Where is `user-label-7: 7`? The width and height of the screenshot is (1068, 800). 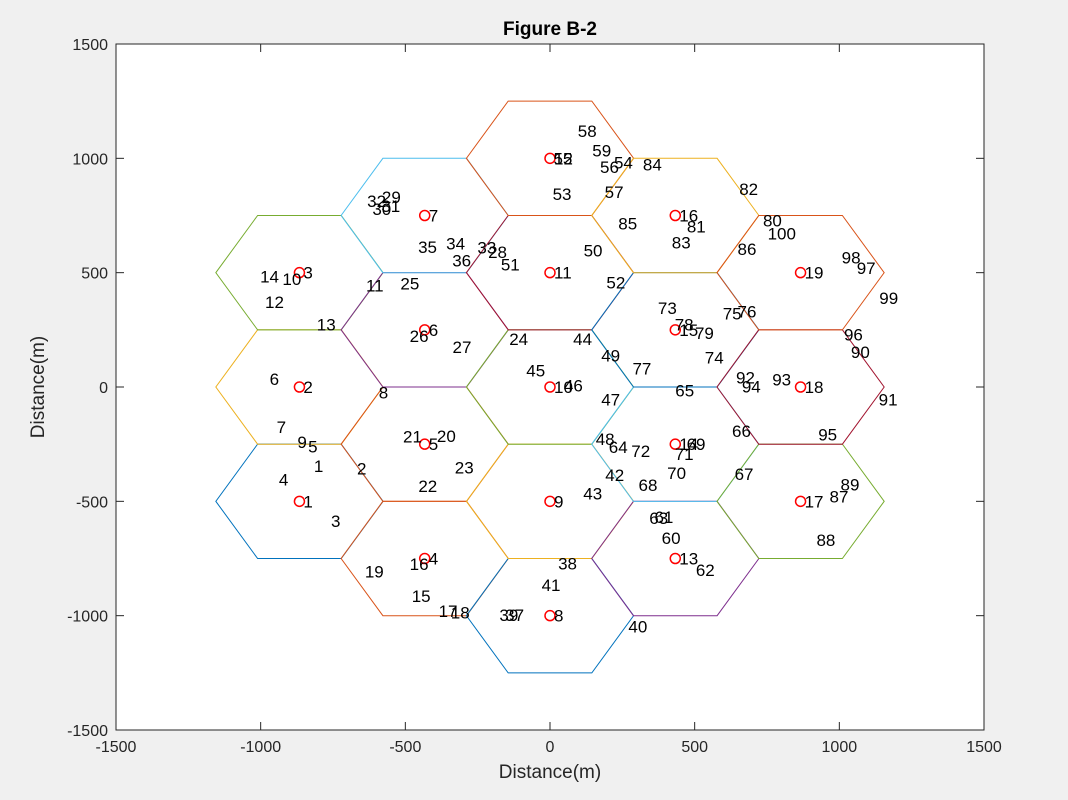
user-label-7: 7 is located at coordinates (281, 427).